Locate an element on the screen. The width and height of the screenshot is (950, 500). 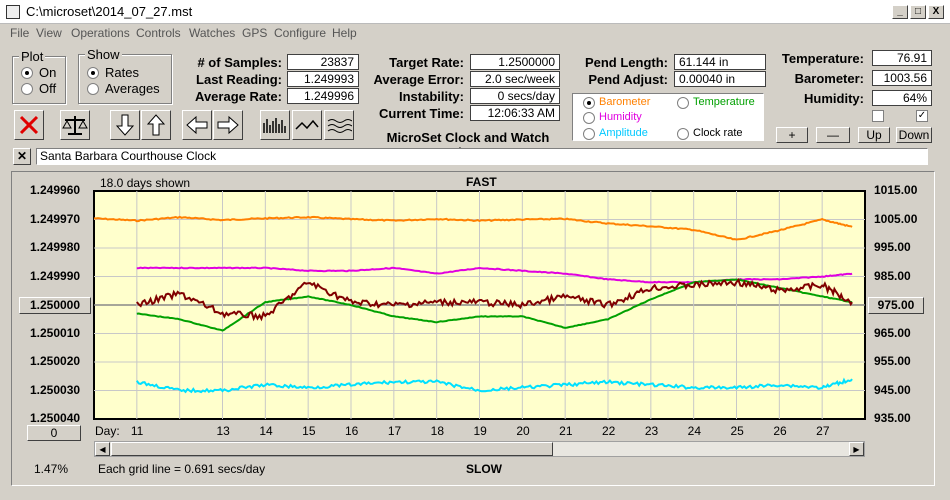
x-tick-label: 23 is located at coordinates (651, 431).